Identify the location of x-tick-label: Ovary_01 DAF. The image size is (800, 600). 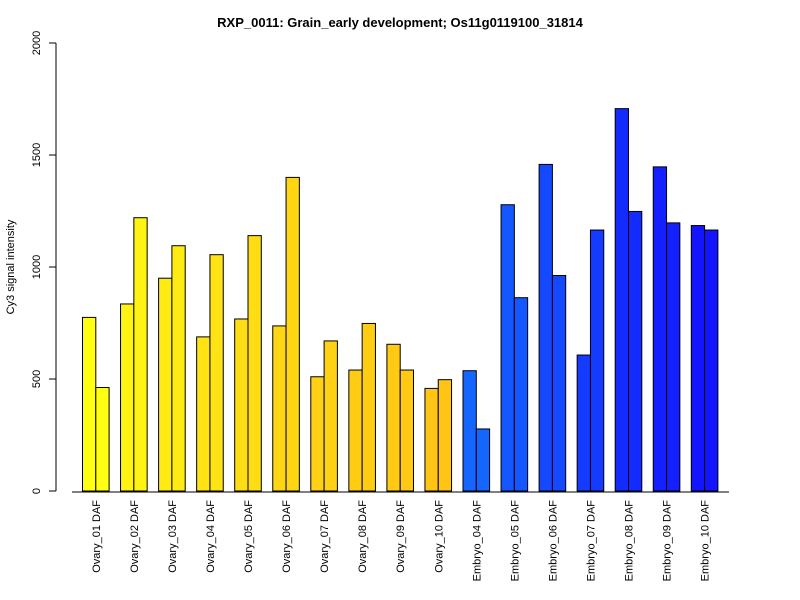
(97, 536).